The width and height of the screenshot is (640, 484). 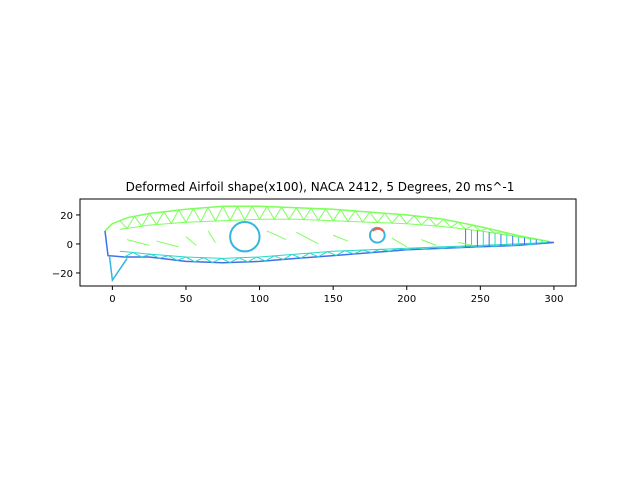 What do you see at coordinates (333, 299) in the screenshot?
I see `x-tick-label: 150` at bounding box center [333, 299].